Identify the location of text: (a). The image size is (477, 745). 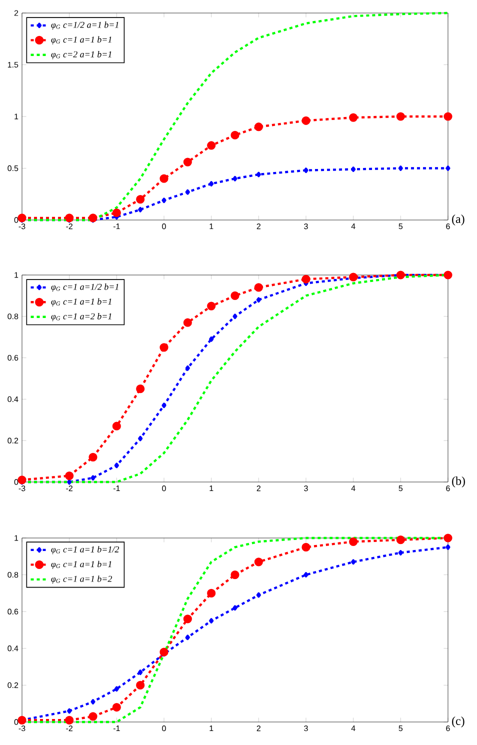
(458, 220).